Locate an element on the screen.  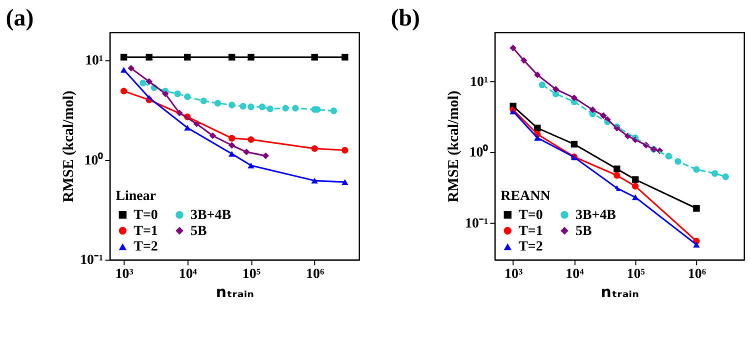
chart-title: (a) is located at coordinates (20, 18).